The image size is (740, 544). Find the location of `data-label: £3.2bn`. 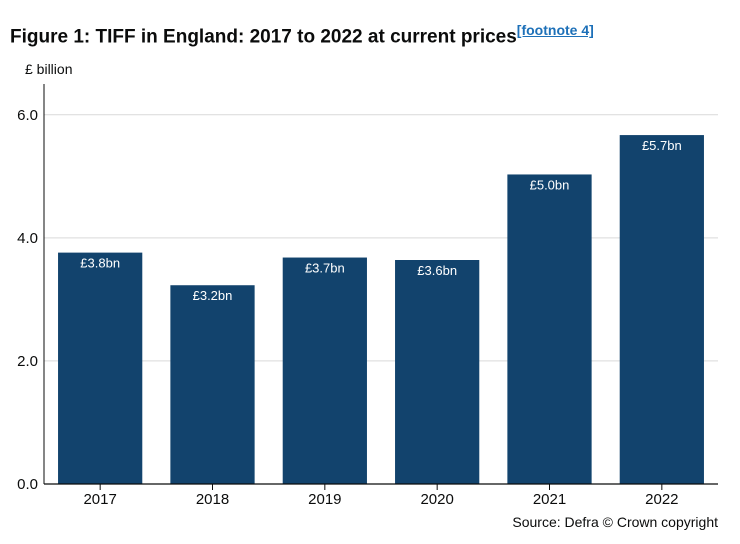

data-label: £3.2bn is located at coordinates (213, 295).